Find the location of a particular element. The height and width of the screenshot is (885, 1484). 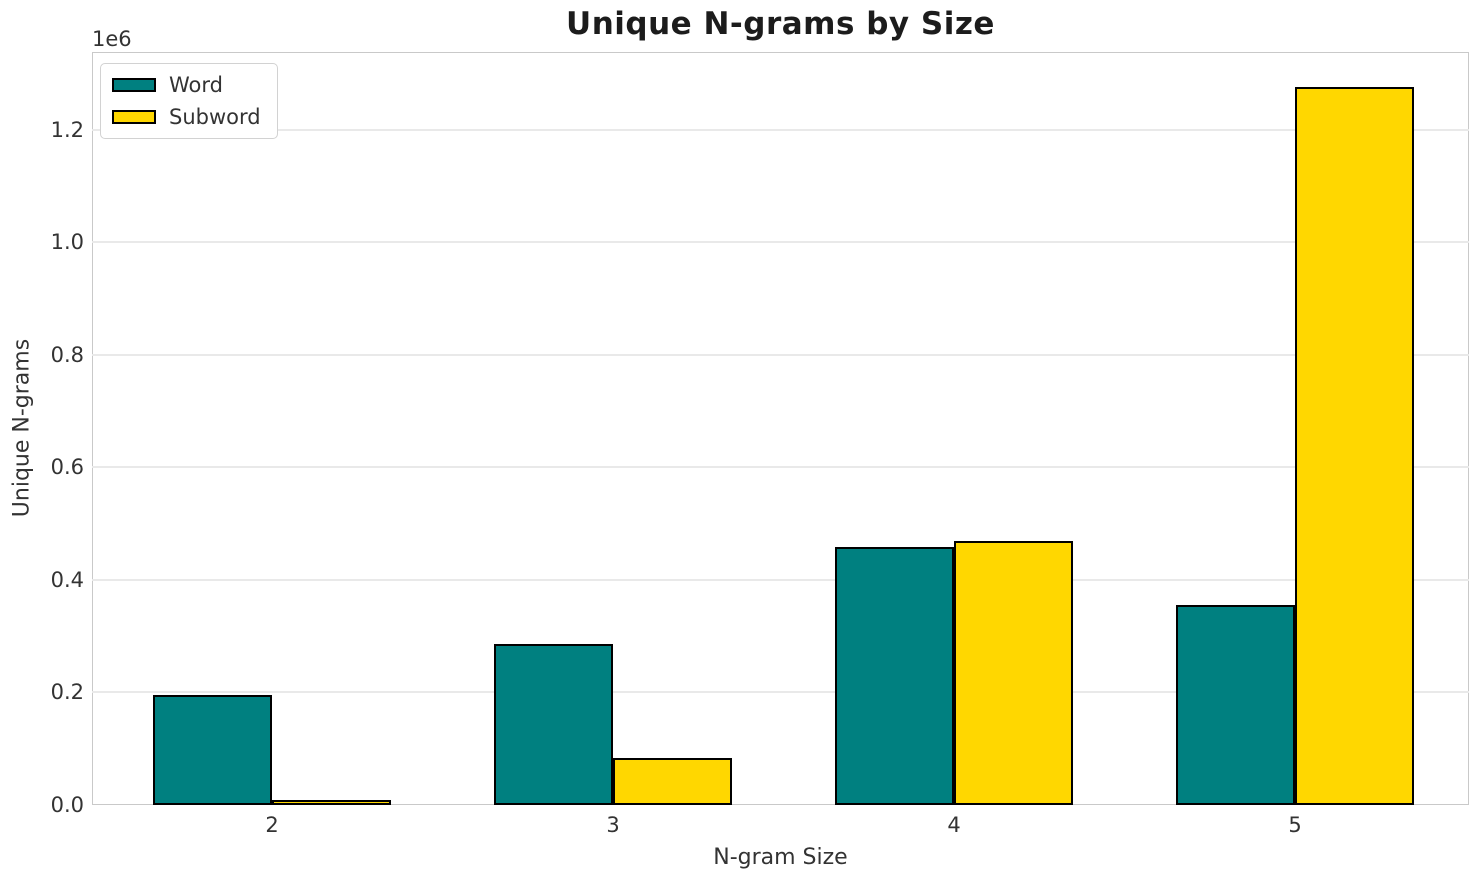

legend: Word Subword is located at coordinates (189, 101).